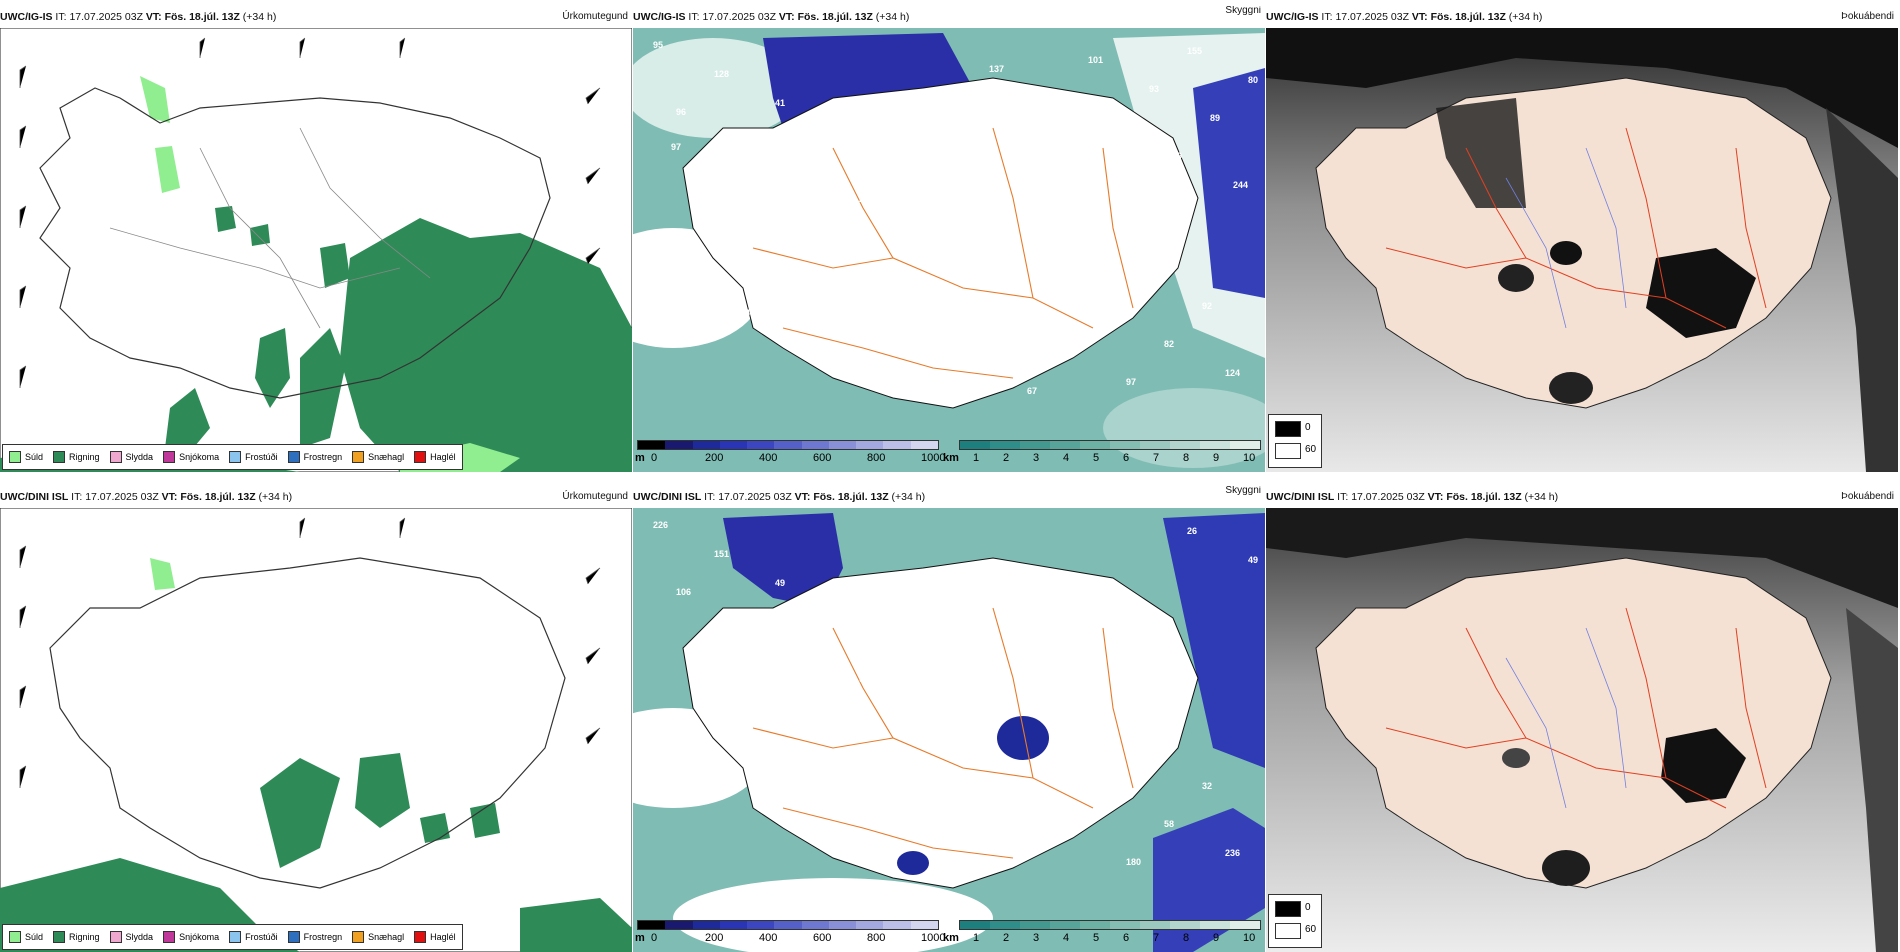 The width and height of the screenshot is (1900, 952). What do you see at coordinates (721, 554) in the screenshot?
I see `cloud-base-label: 151` at bounding box center [721, 554].